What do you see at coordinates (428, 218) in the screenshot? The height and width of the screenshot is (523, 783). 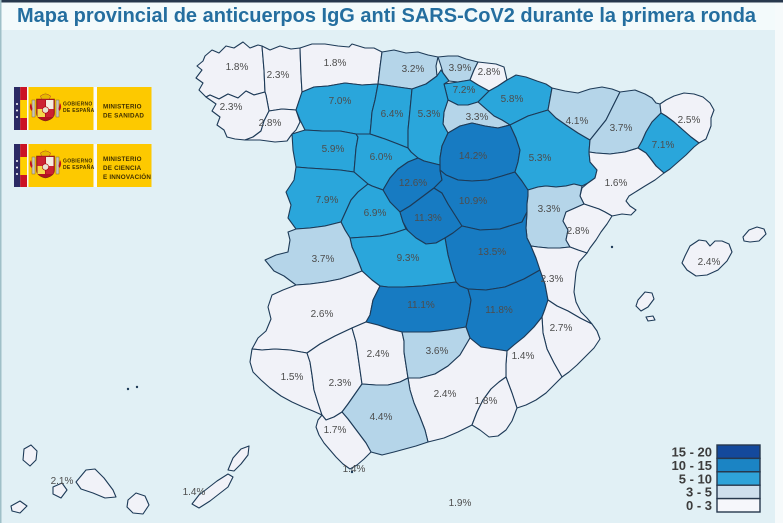 I see `svg-text: 11.3%` at bounding box center [428, 218].